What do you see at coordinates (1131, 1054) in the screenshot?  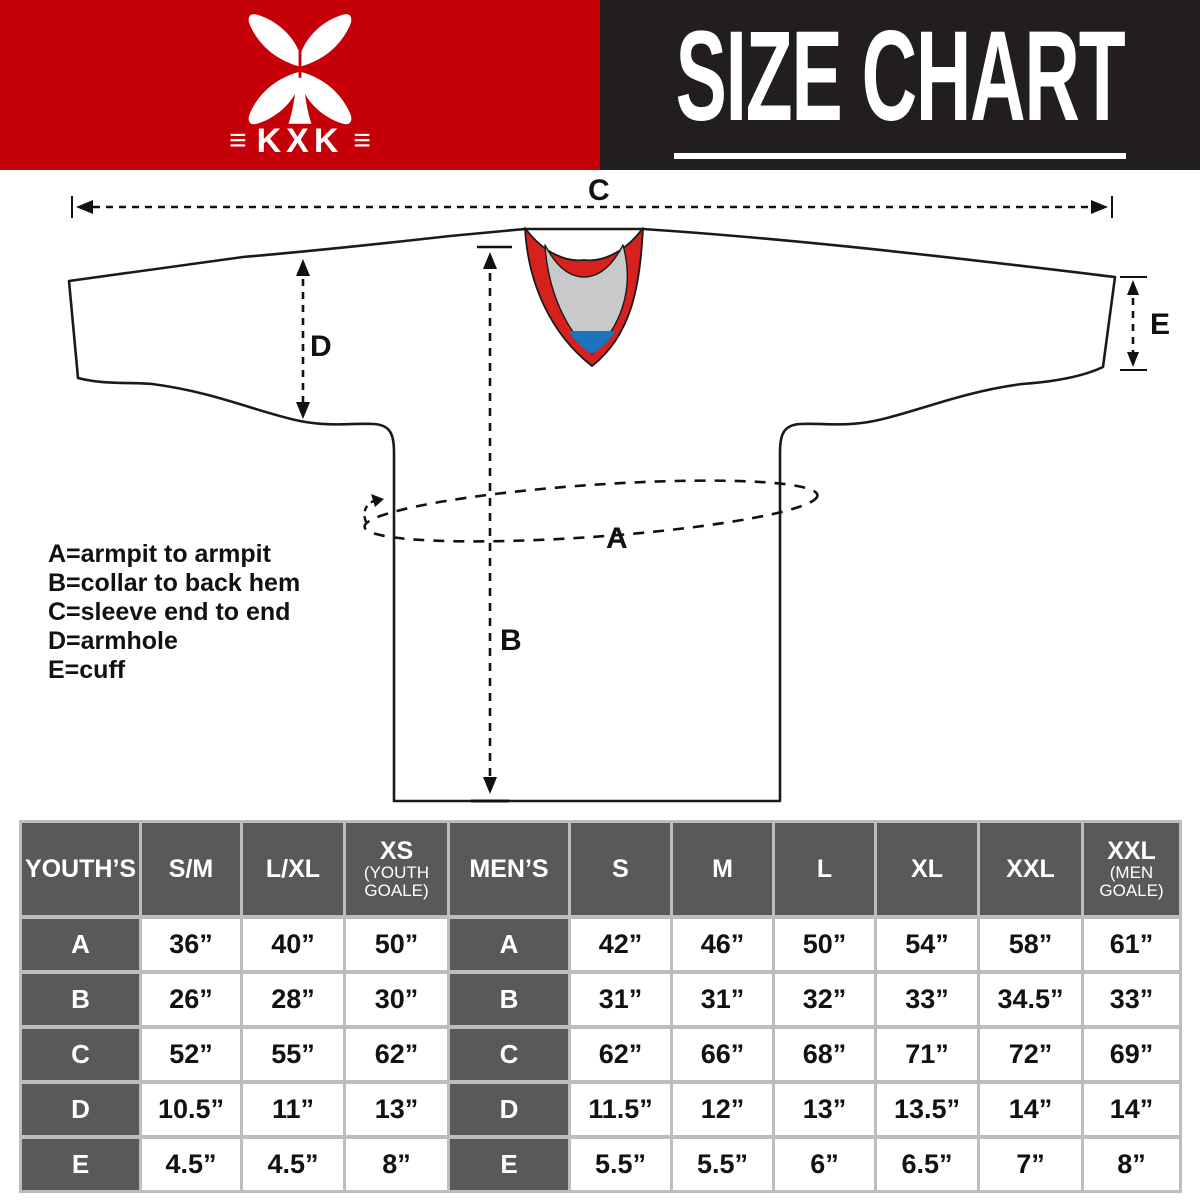 I see `size-value: 69”` at bounding box center [1131, 1054].